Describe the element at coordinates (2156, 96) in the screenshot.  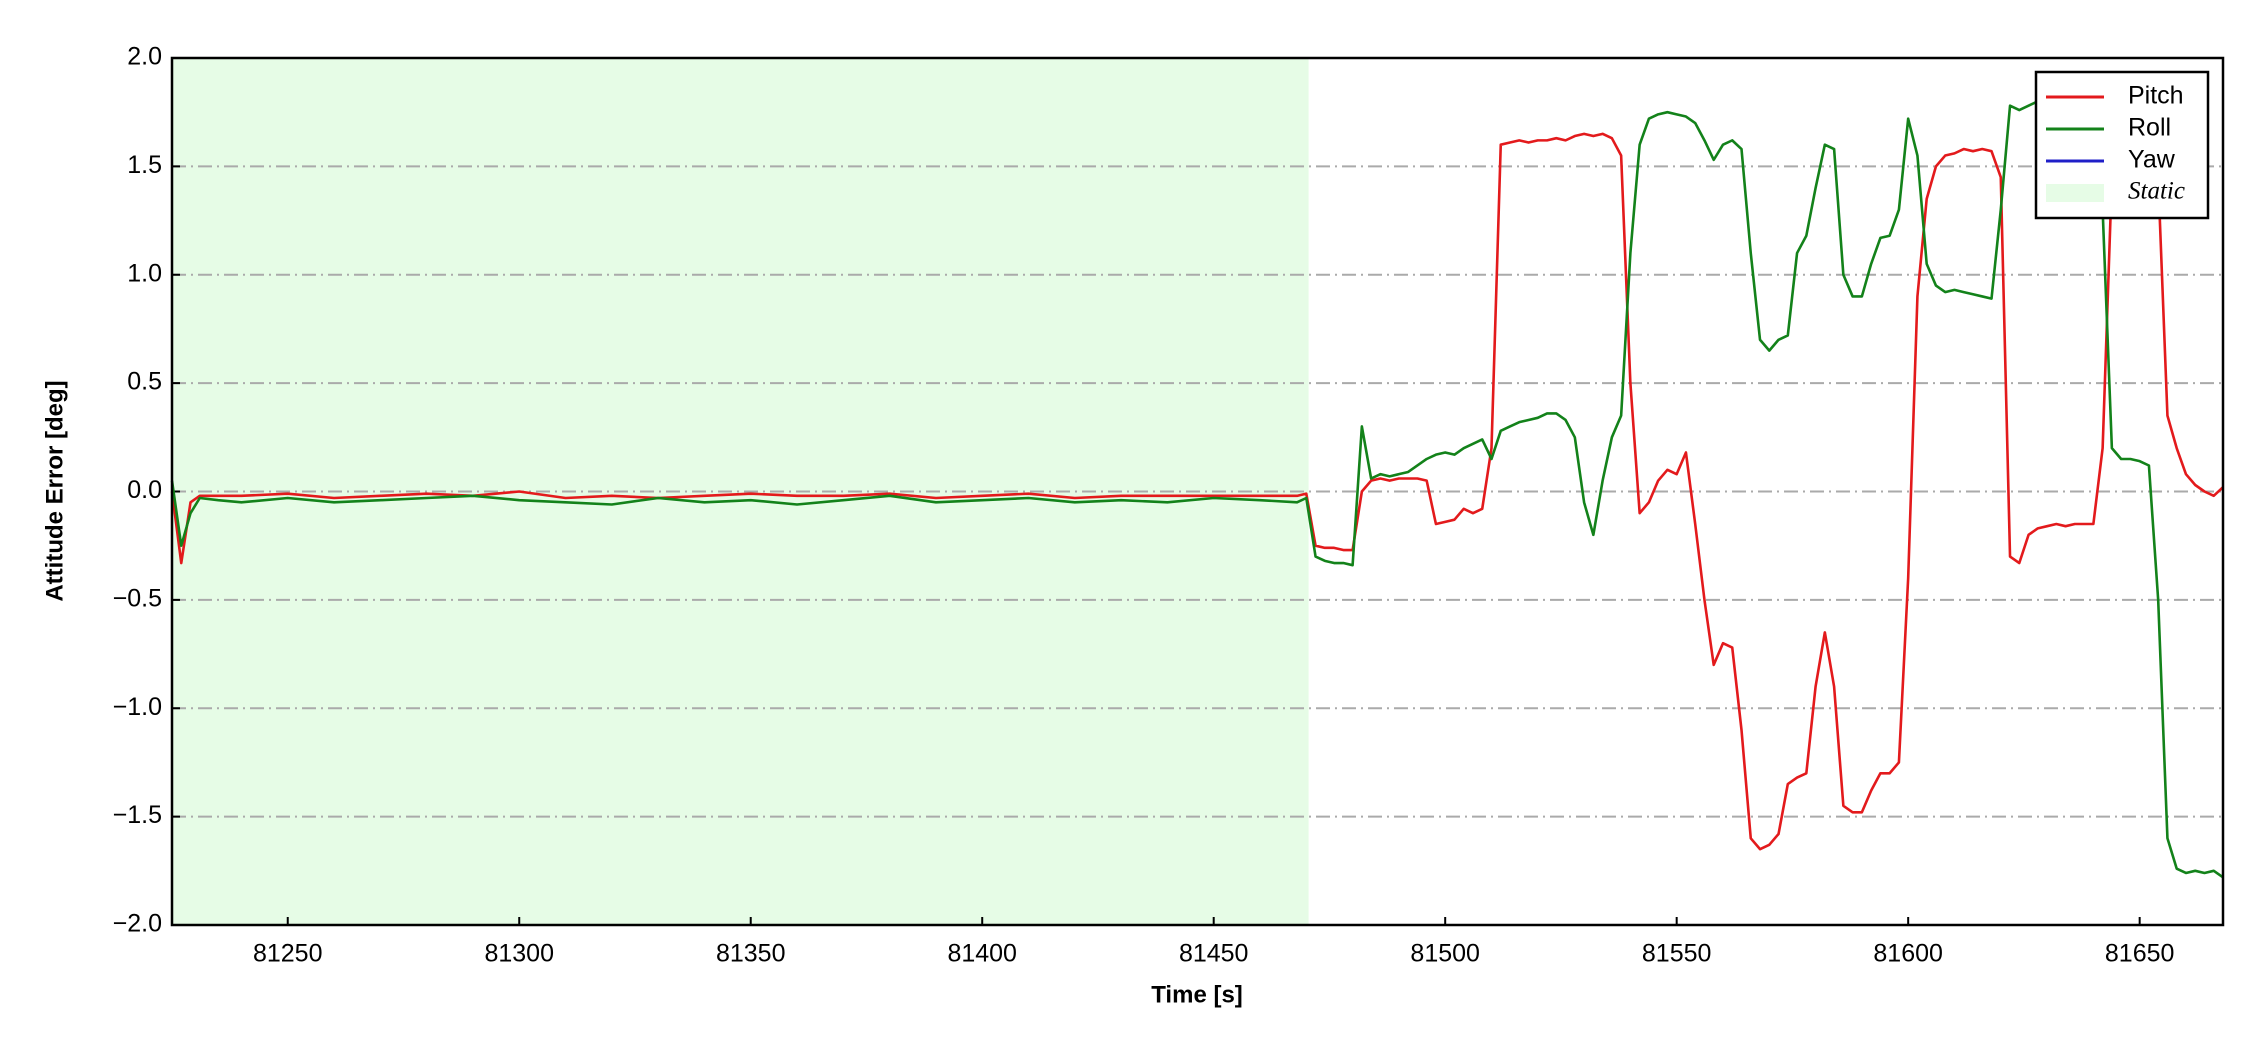
I see `legend-label: Pitch` at that location.